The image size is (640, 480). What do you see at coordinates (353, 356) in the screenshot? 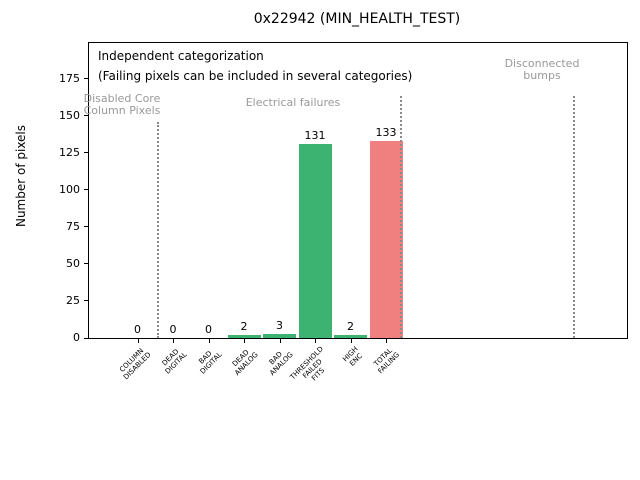
I see `x-tick-label: HIGH ENC` at bounding box center [353, 356].